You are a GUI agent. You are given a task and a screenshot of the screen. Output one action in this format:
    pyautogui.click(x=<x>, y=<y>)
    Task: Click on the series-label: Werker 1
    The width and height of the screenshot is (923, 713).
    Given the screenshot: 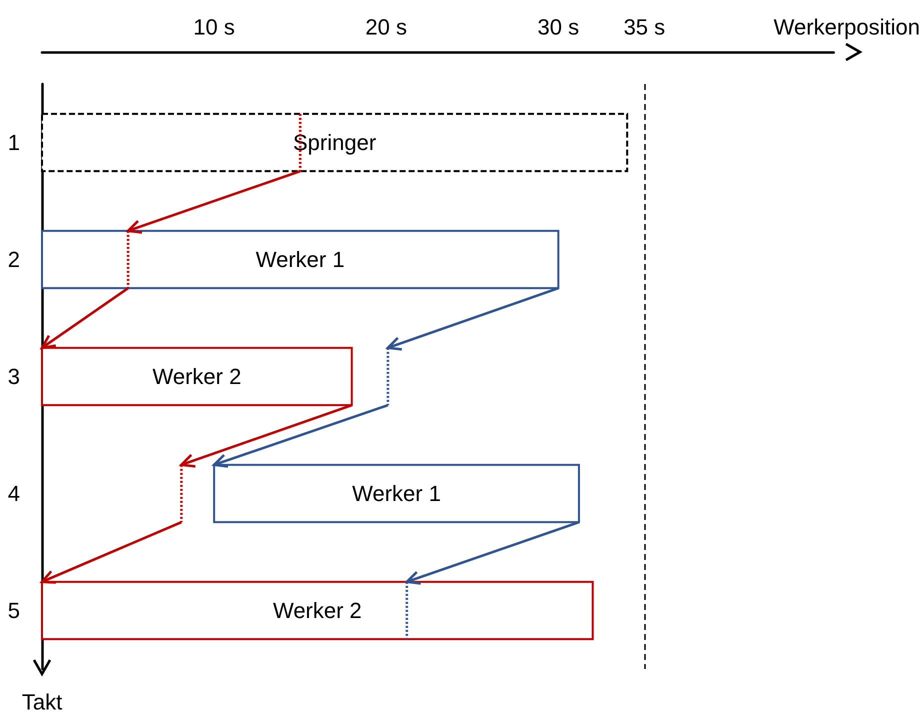 What is the action you would take?
    pyautogui.click(x=396, y=493)
    